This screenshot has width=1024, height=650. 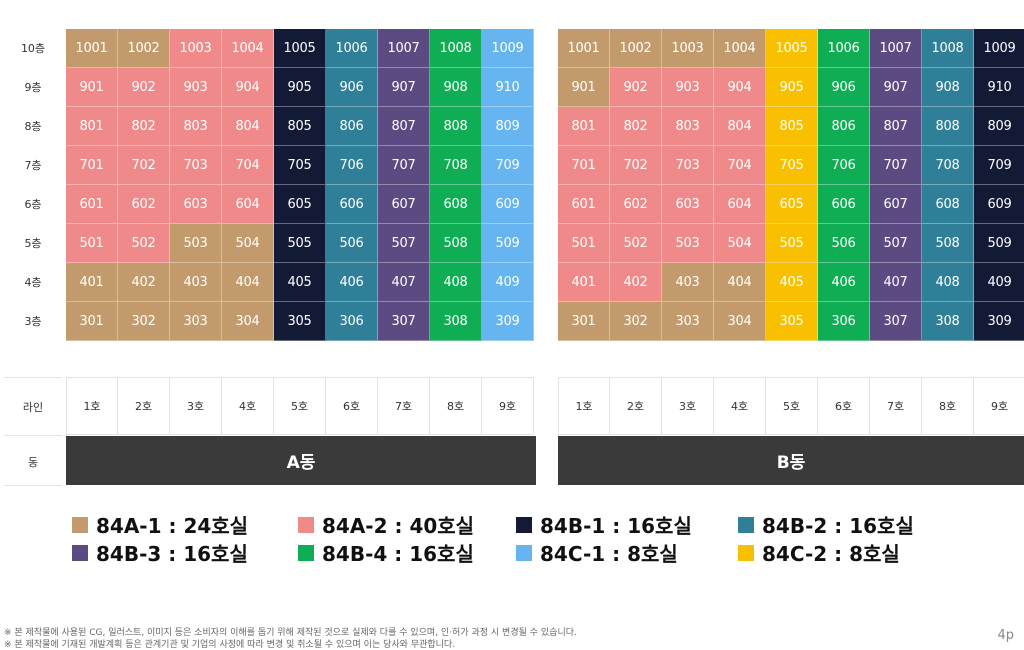 I want to click on unit-cell: 401, so click(x=584, y=282).